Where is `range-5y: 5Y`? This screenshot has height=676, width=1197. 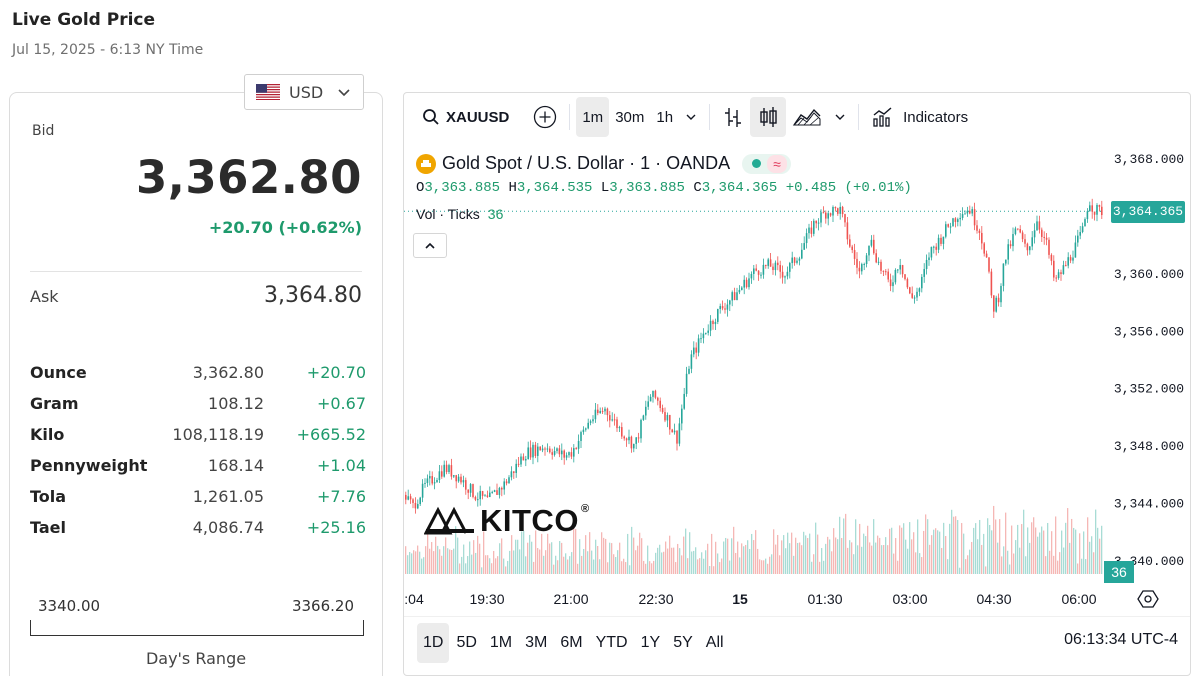 range-5y: 5Y is located at coordinates (683, 642).